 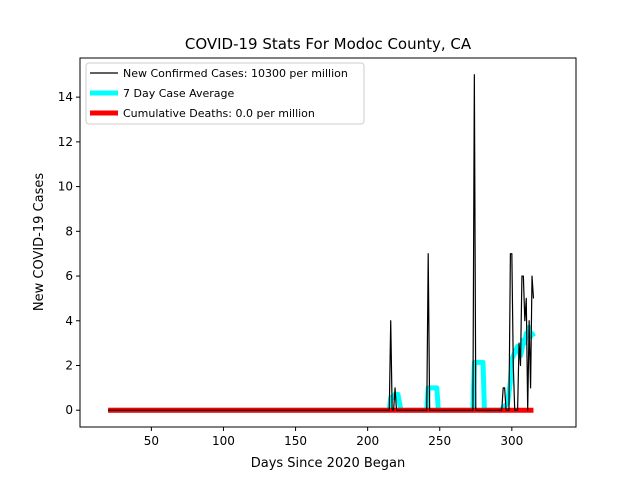 I want to click on y-tick-label: 14, so click(x=65, y=97).